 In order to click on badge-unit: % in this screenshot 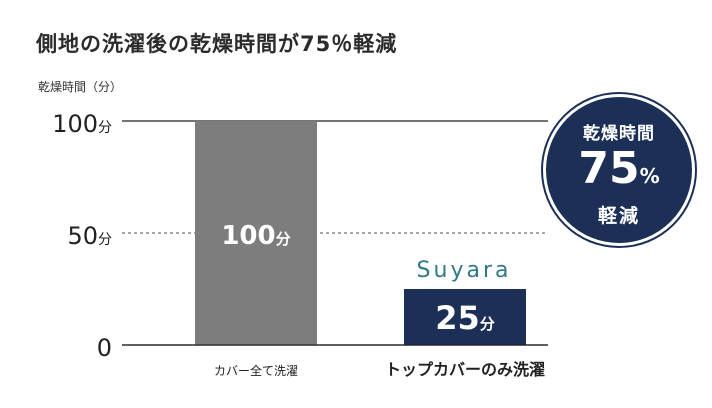, I will do `click(649, 176)`.